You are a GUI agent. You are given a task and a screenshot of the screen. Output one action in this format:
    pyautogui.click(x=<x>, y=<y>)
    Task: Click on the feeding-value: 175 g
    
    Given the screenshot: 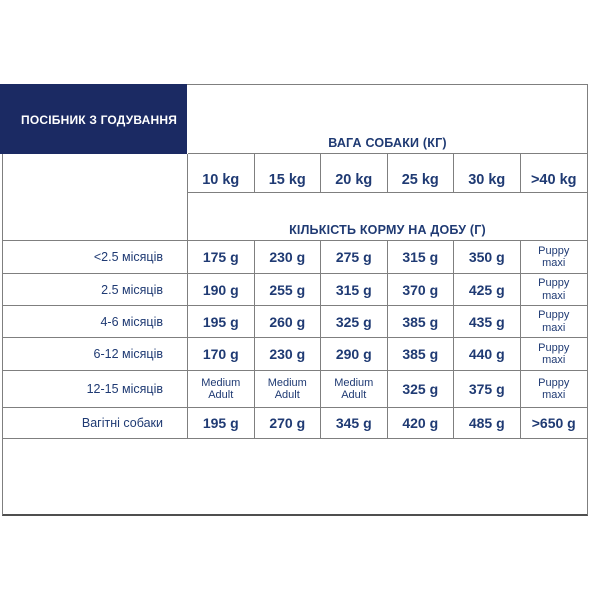 What is the action you would take?
    pyautogui.click(x=221, y=257)
    